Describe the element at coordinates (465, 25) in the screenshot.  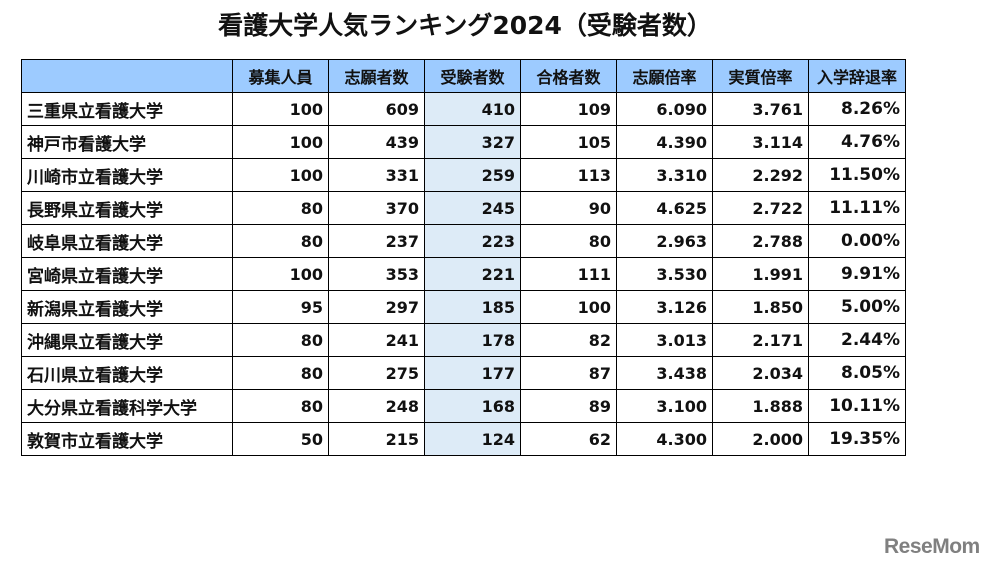
I see `page-title: 看護大学人気ランキング2024（受験者数）` at that location.